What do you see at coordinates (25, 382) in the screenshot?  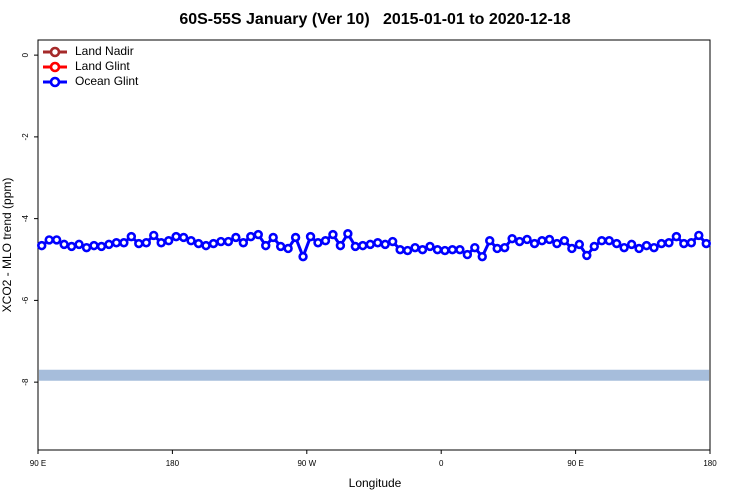 I see `y-tick-label: -8` at bounding box center [25, 382].